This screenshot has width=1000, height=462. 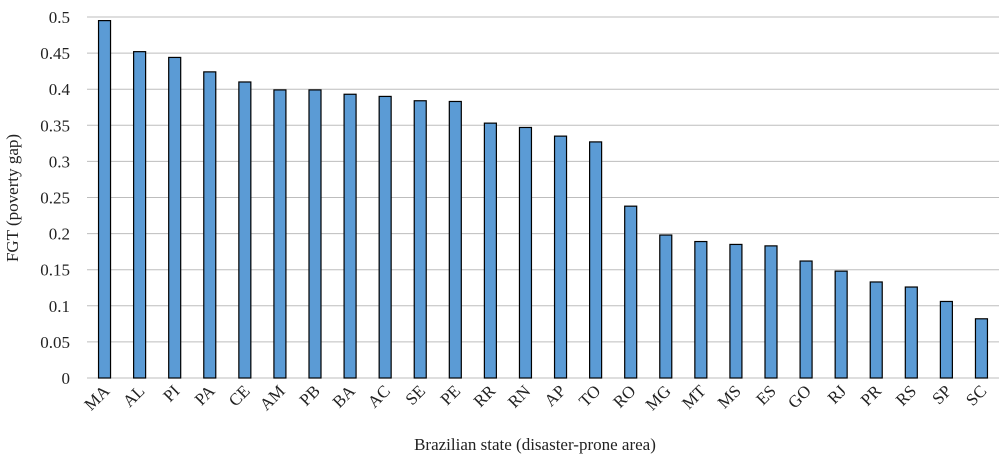 What do you see at coordinates (59, 234) in the screenshot?
I see `y-tick-label: 0.2` at bounding box center [59, 234].